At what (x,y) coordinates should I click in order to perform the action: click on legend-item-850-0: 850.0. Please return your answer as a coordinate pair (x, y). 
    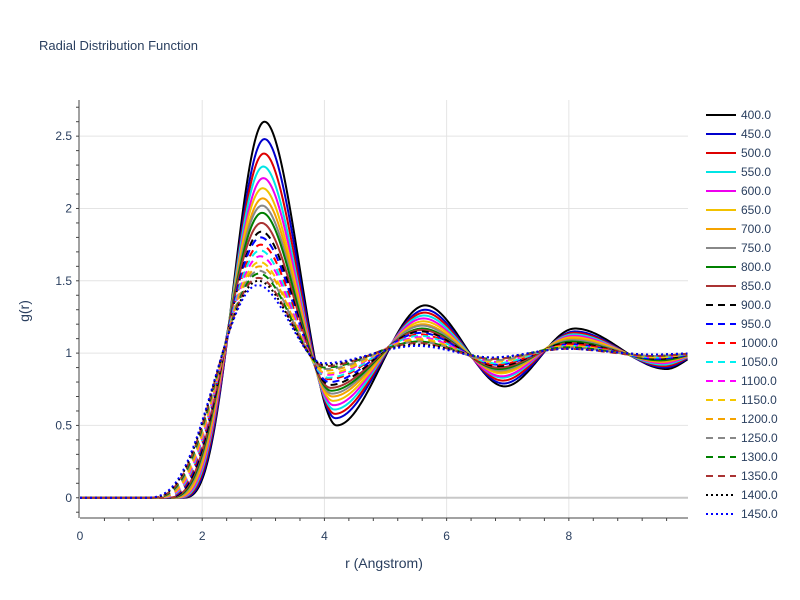
    Looking at the image, I should click on (738, 286).